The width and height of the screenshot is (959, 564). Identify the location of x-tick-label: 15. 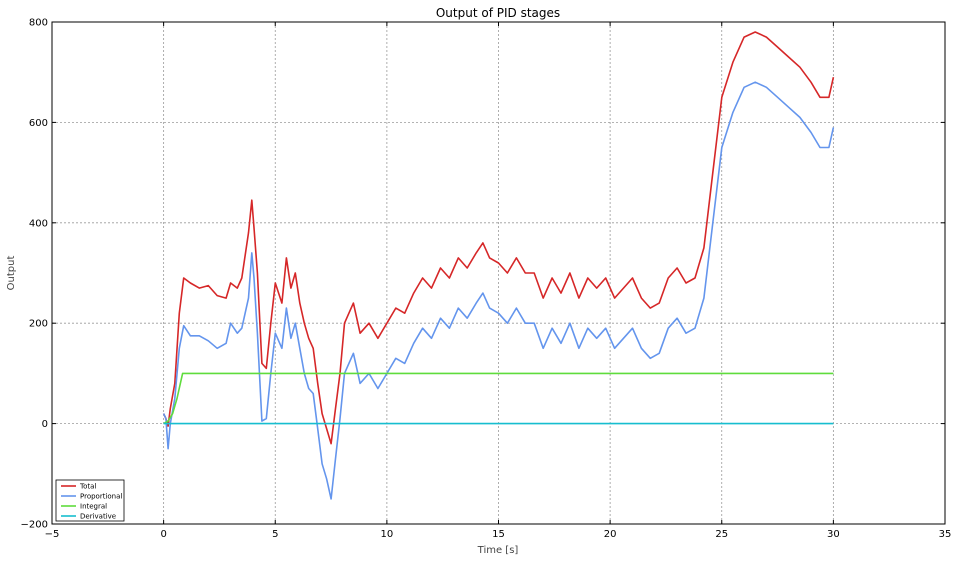
(498, 534).